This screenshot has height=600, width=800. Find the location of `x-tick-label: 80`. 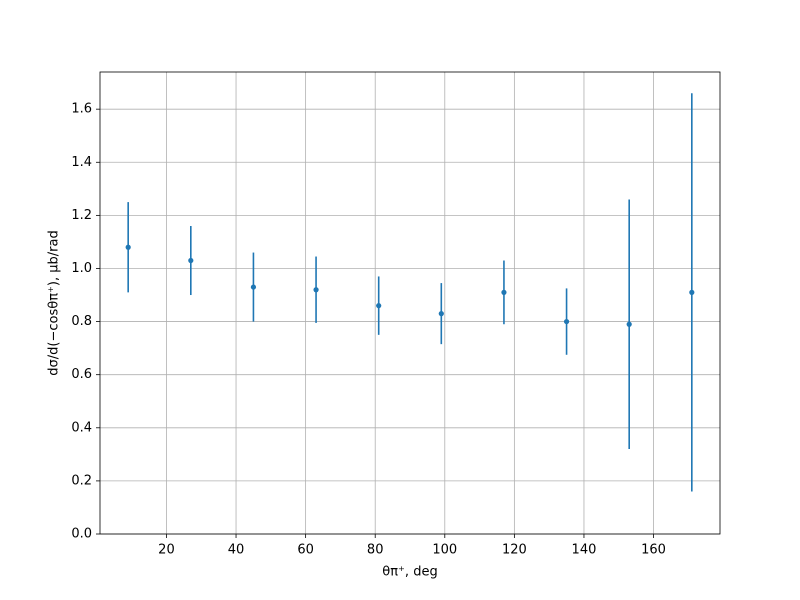

x-tick-label: 80 is located at coordinates (375, 550).